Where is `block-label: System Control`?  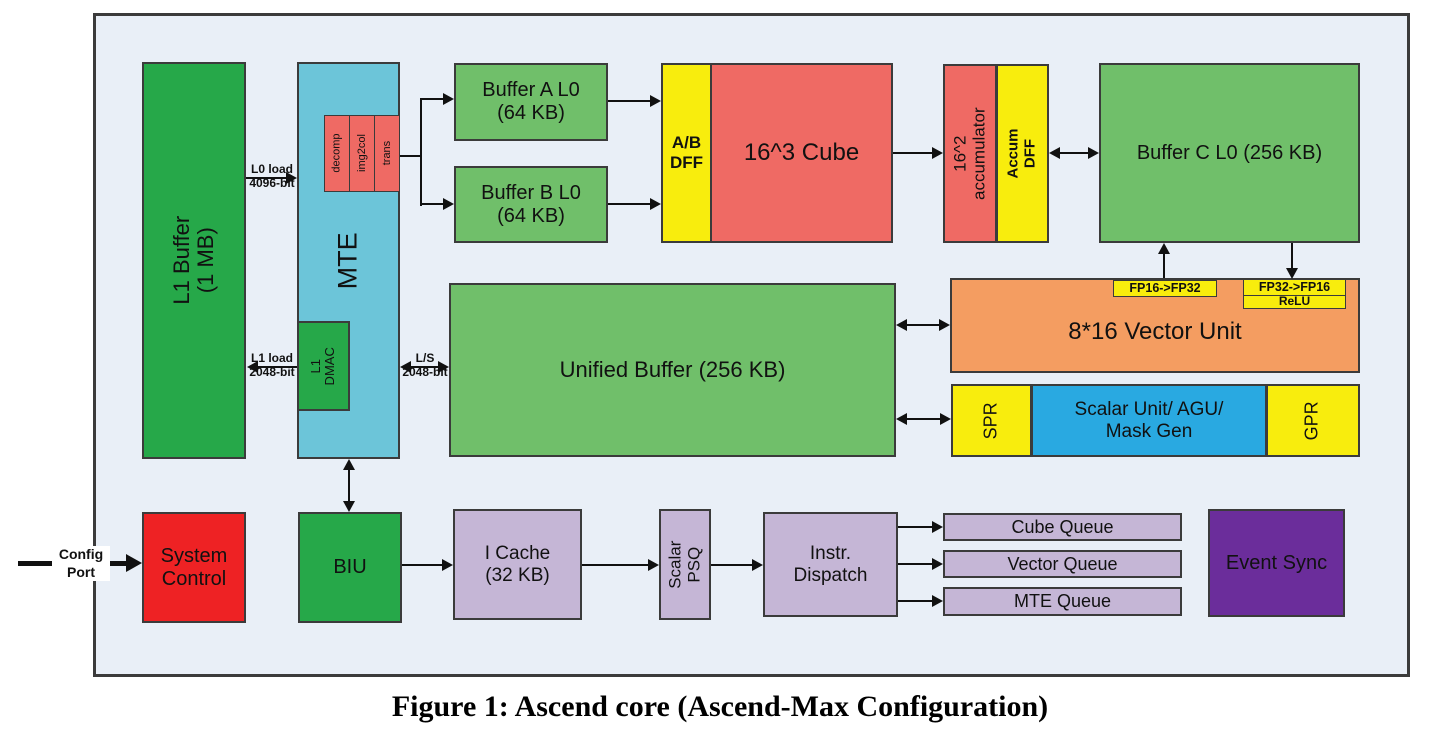 block-label: System Control is located at coordinates (194, 567).